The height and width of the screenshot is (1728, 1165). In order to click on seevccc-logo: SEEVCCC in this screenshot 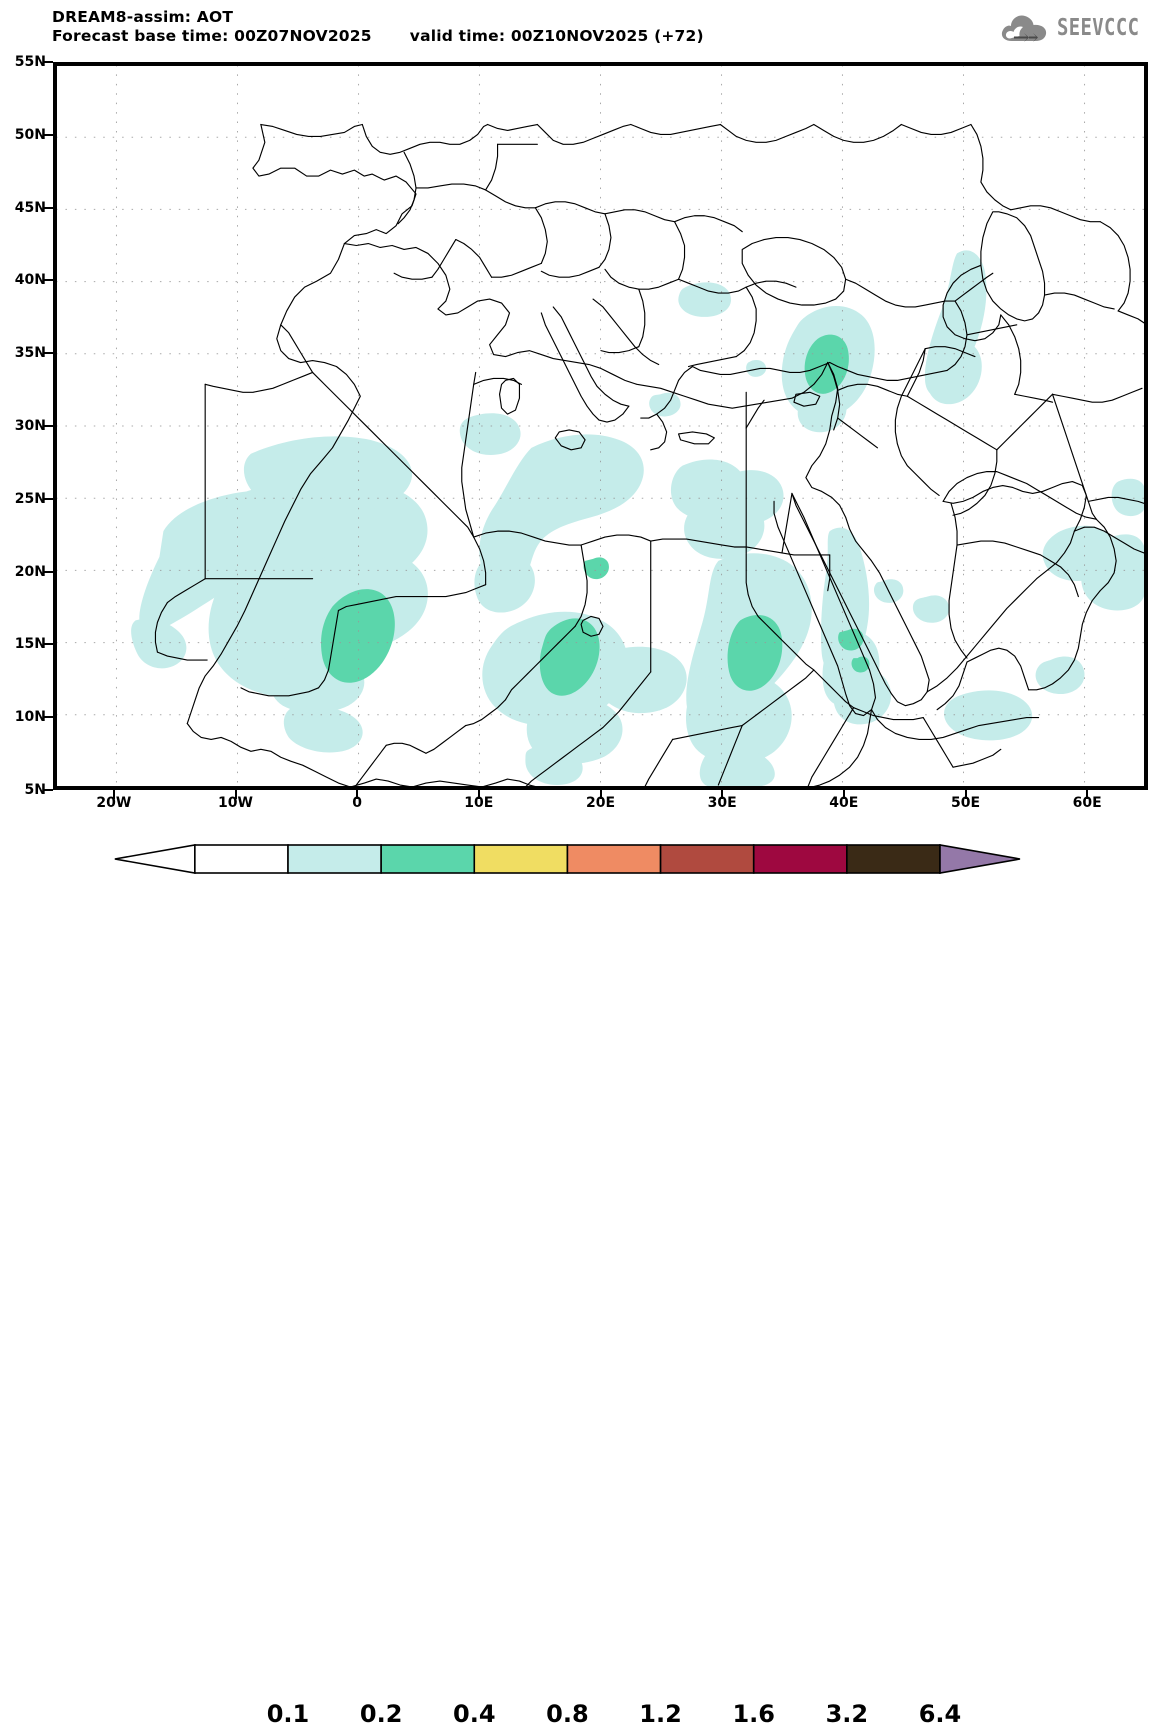, I will do `click(1077, 28)`.